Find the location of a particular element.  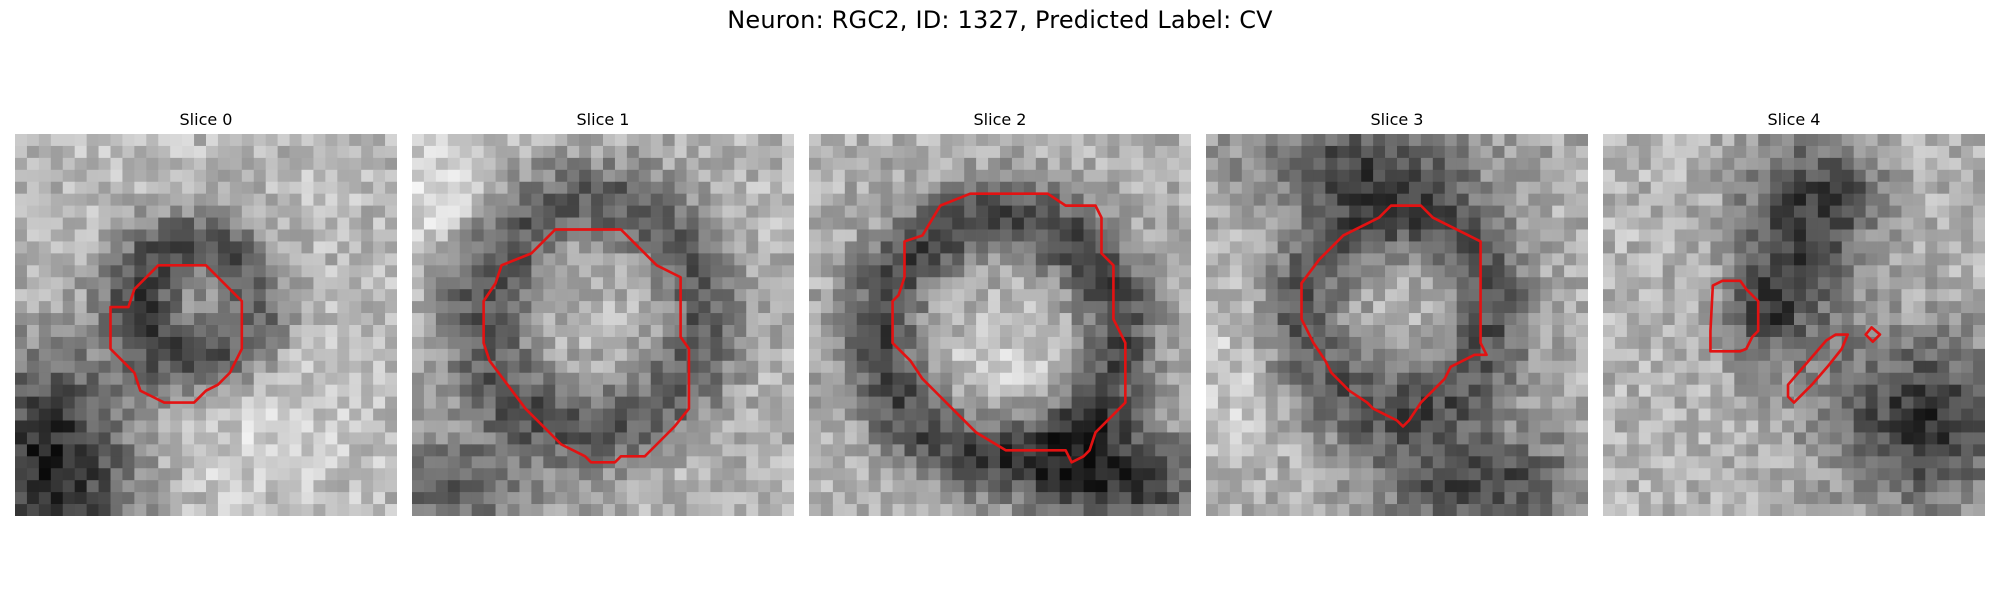

slice-title: Slice 1 is located at coordinates (603, 119).